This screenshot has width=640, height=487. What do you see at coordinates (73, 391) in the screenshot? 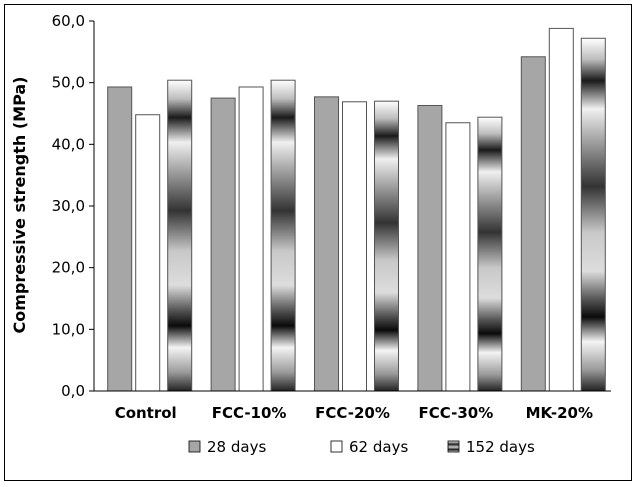
I see `y-tick-label: 0,0` at bounding box center [73, 391].